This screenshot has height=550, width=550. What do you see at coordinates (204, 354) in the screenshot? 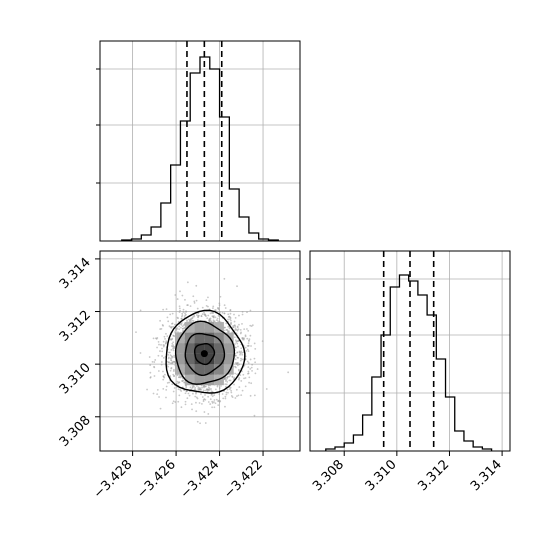
I see `density-peak` at bounding box center [204, 354].